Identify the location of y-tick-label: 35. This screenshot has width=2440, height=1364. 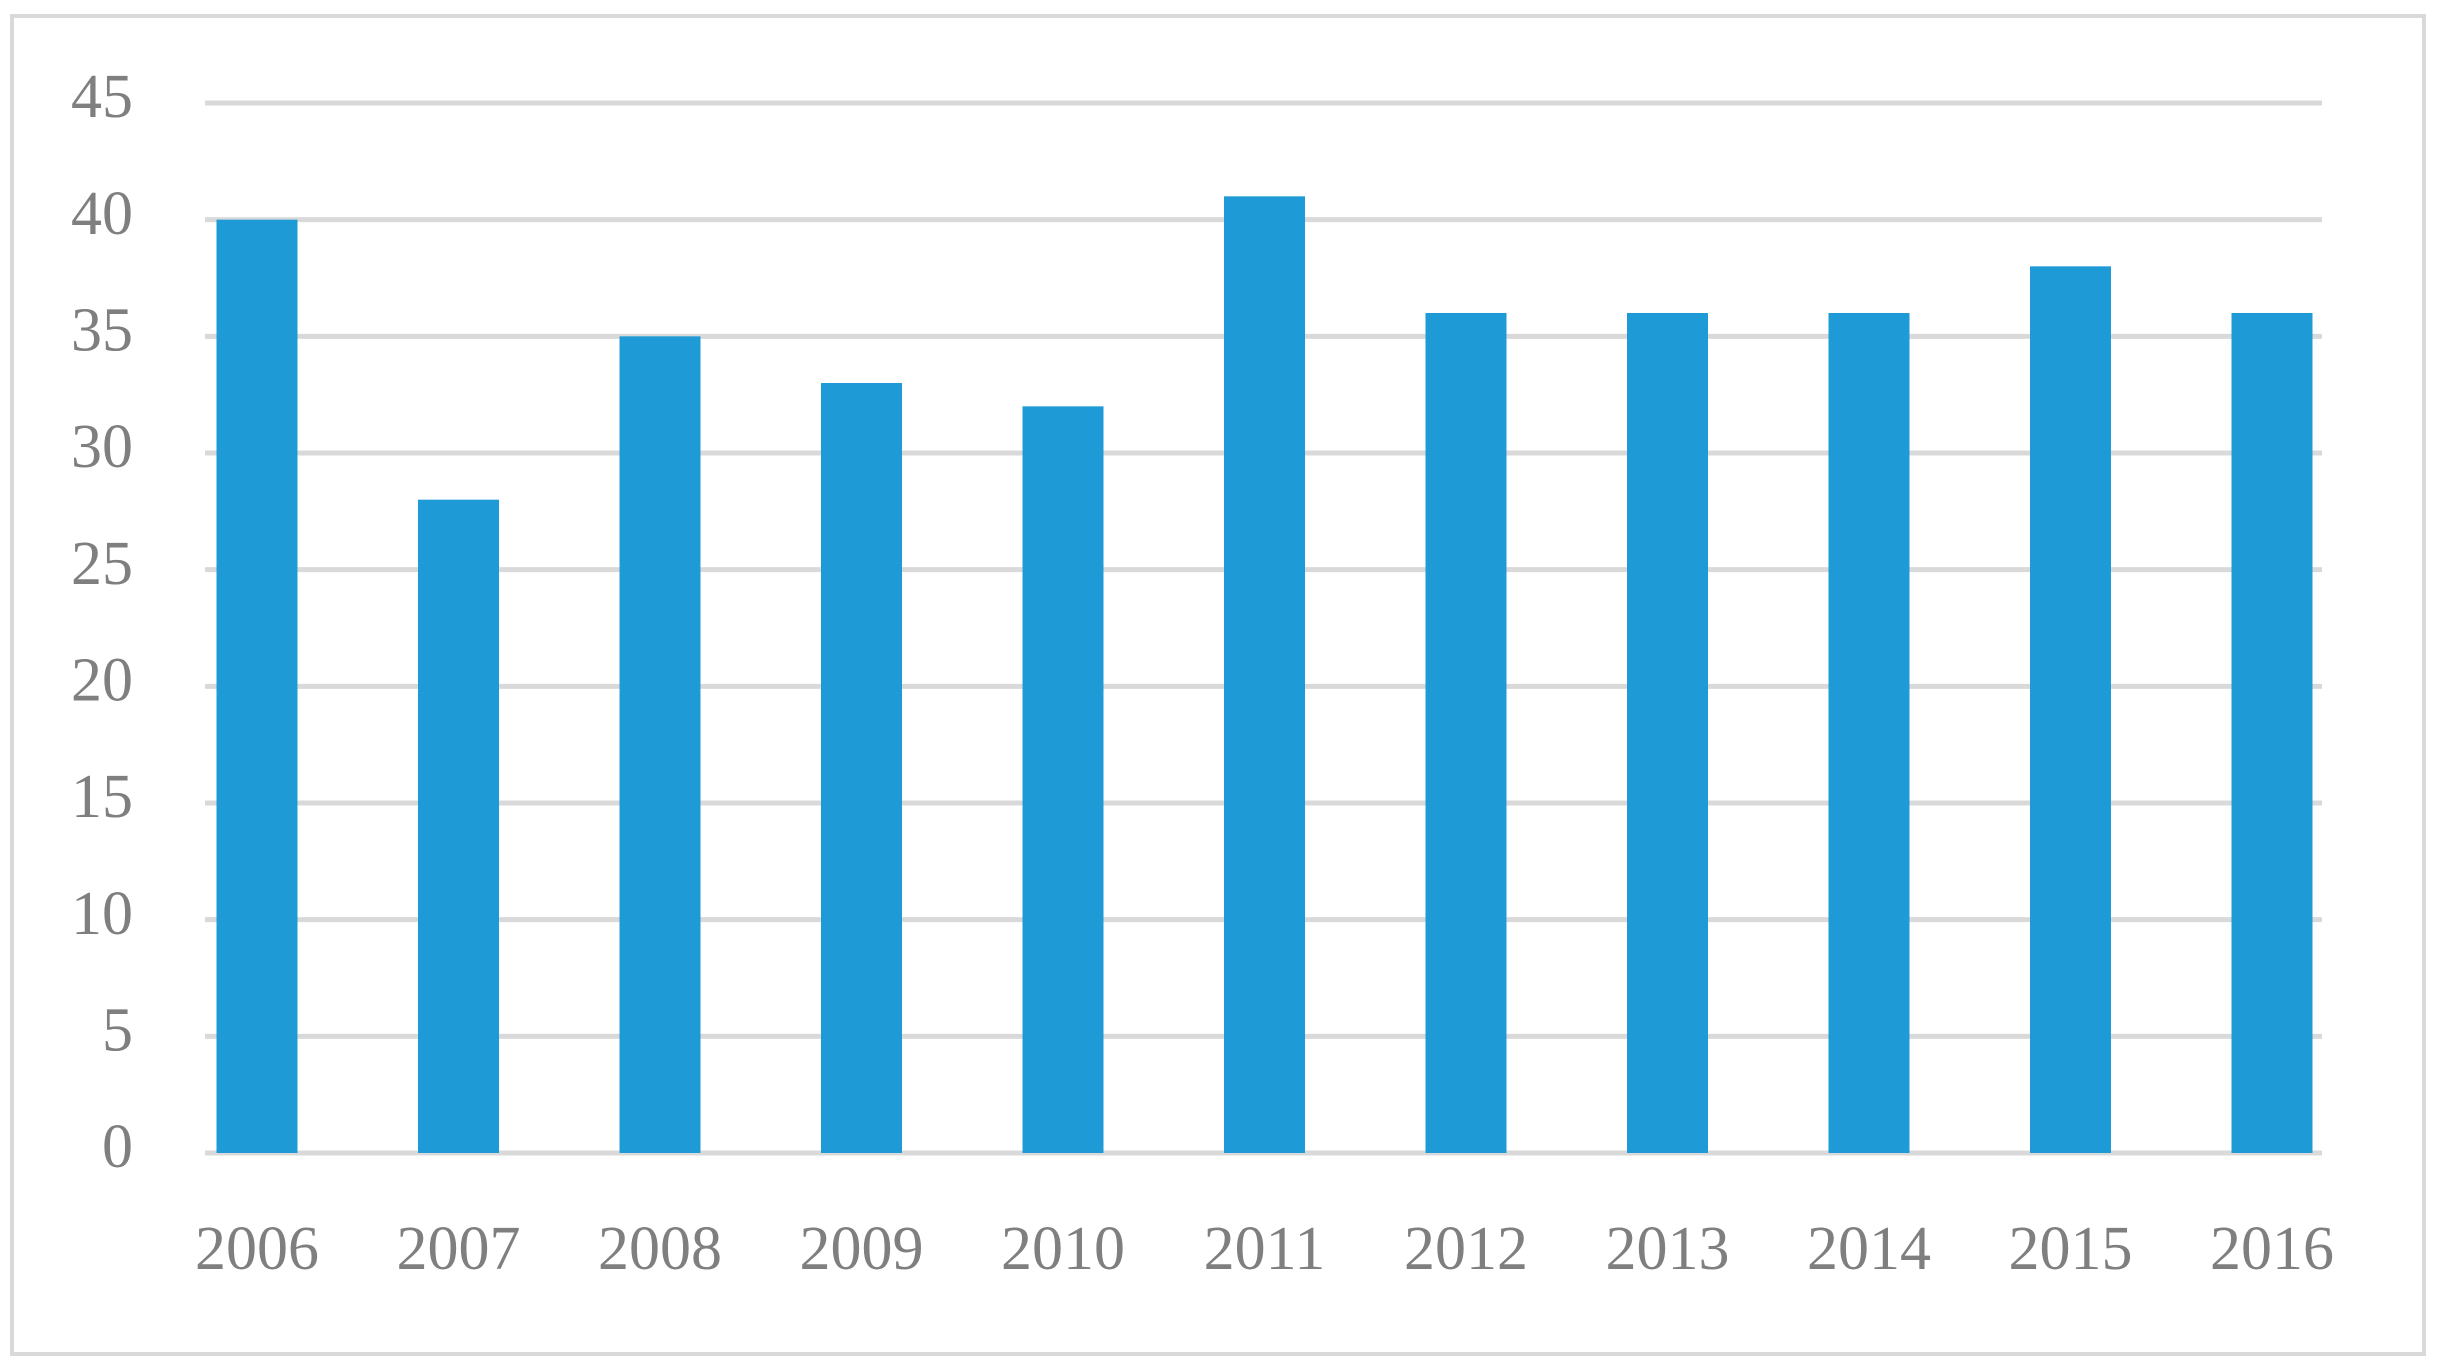
(102, 331).